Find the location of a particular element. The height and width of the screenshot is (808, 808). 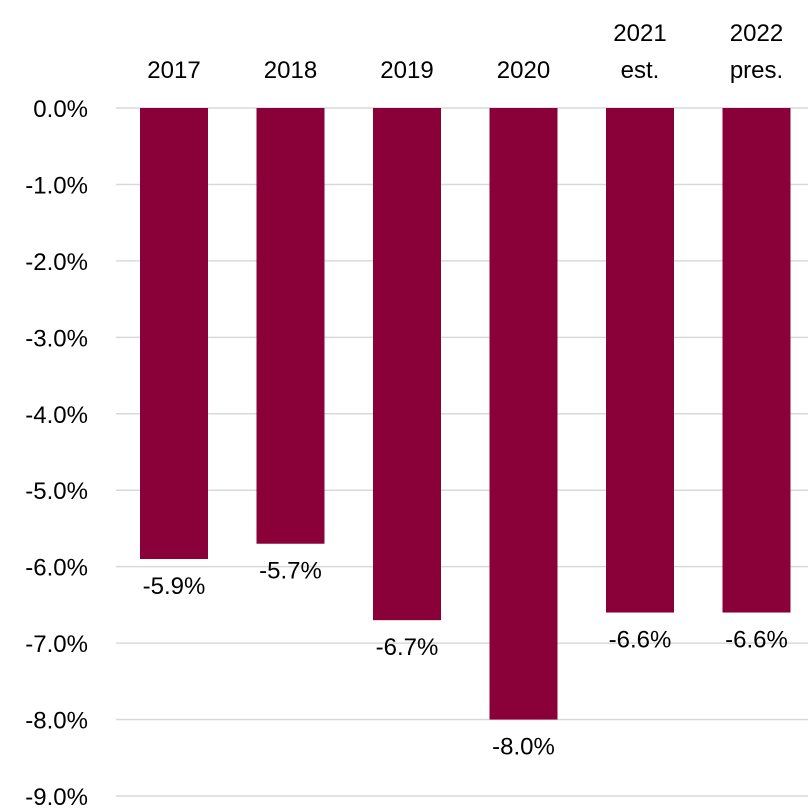

y-tick-label: -6.0% is located at coordinates (56, 568).